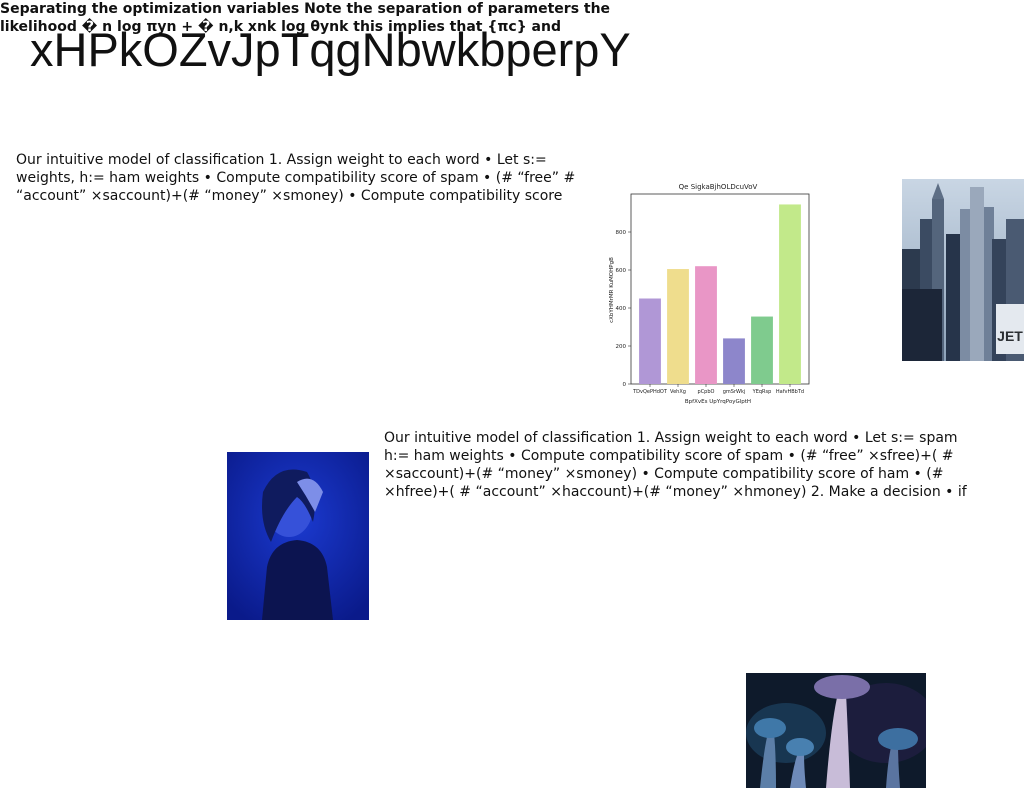 The height and width of the screenshot is (788, 1024). Describe the element at coordinates (720, 289) in the screenshot. I see `chart-frame` at that location.